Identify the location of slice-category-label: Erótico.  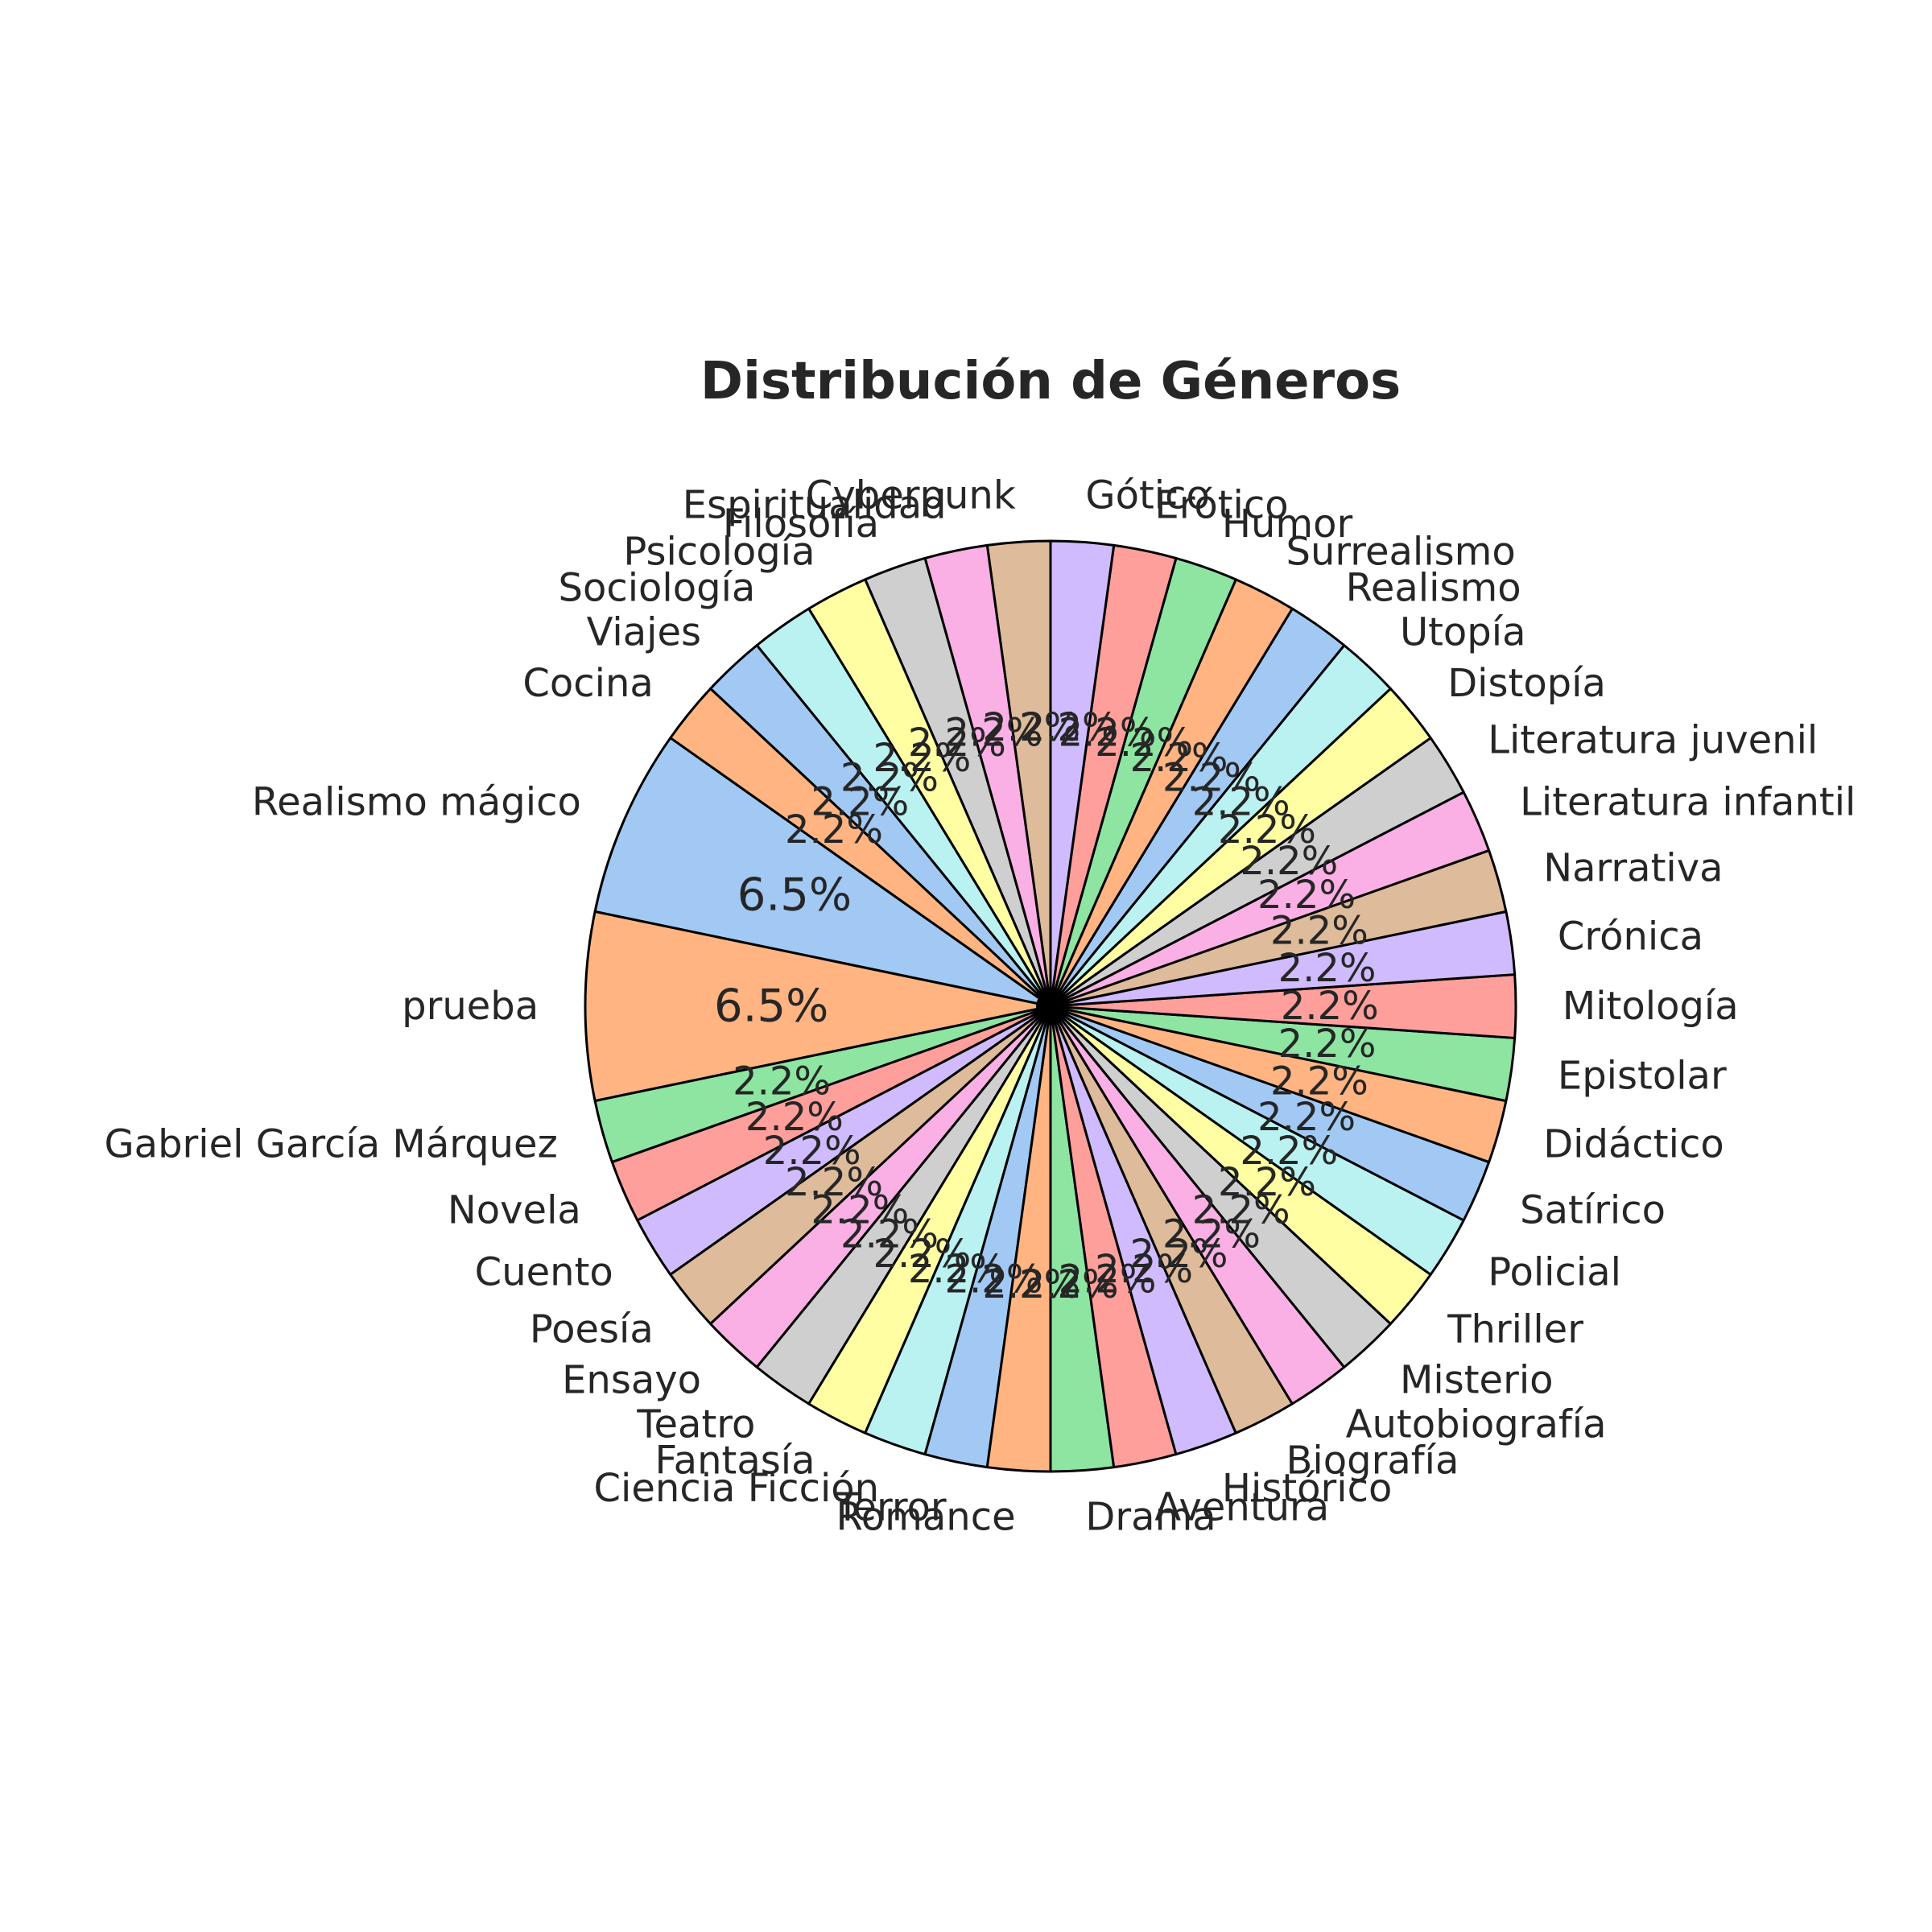
(1221, 505).